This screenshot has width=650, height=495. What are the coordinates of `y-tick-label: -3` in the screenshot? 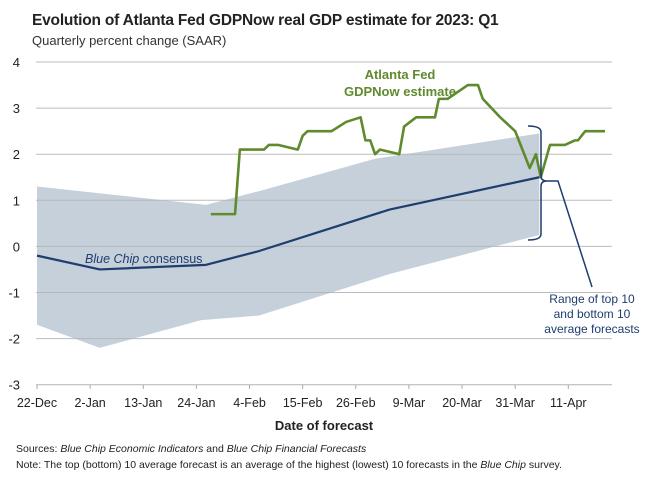 It's located at (14, 385).